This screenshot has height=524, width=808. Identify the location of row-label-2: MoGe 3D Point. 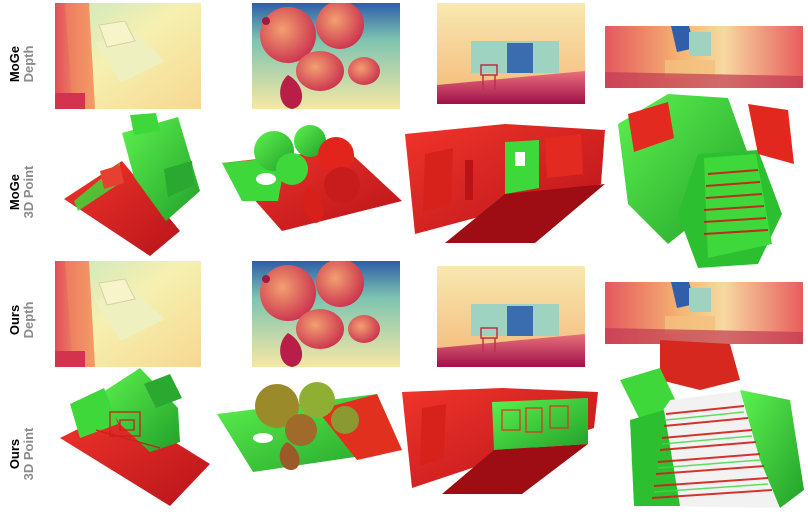
(22, 192).